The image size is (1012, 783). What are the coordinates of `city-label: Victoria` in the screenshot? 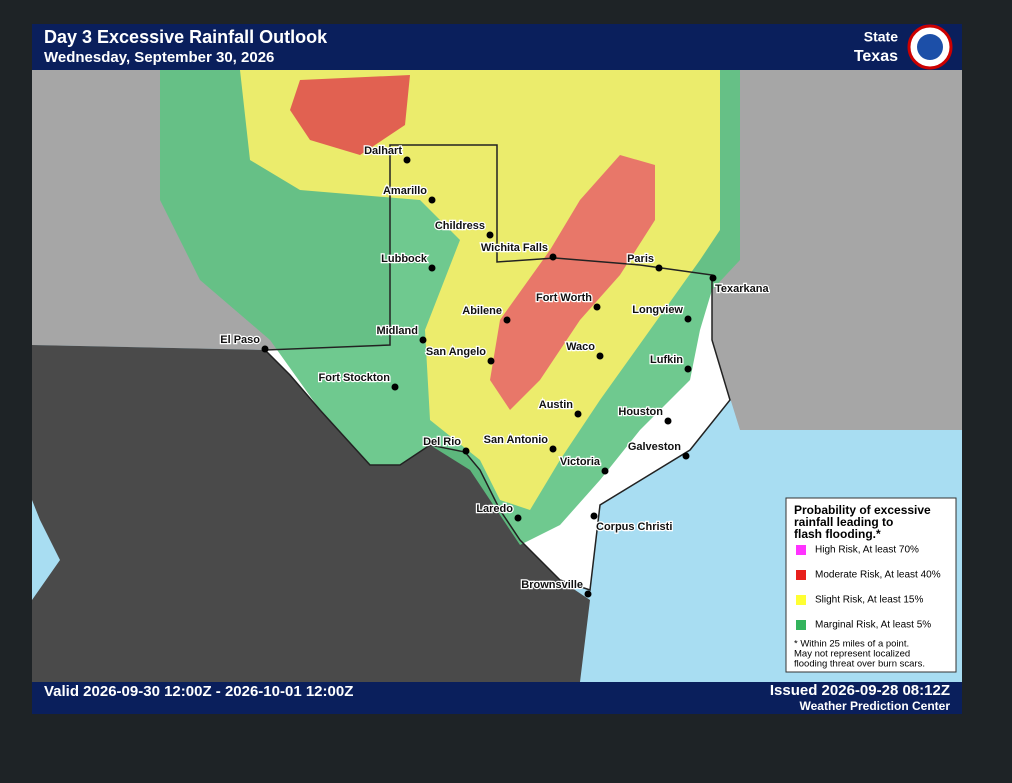 It's located at (580, 462).